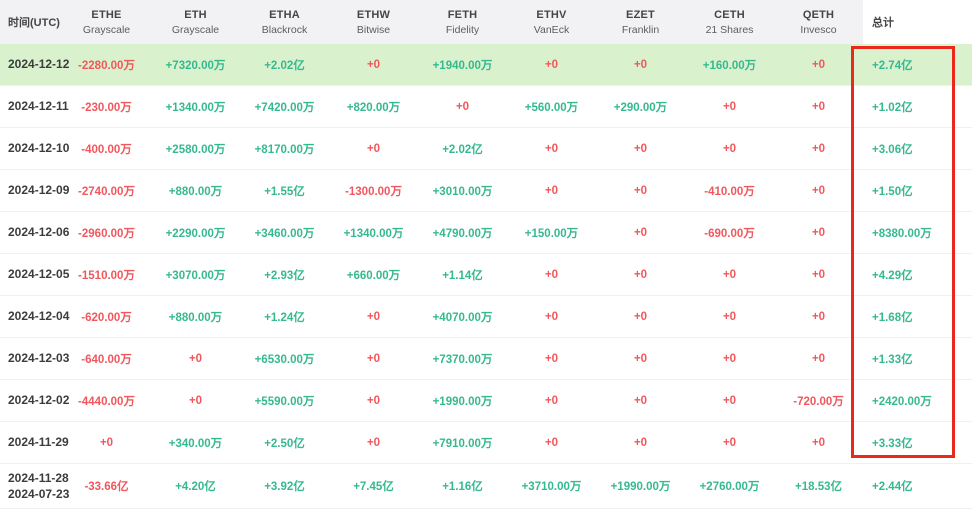 The width and height of the screenshot is (972, 509). I want to click on flow-value-cell: +6530.00万, so click(284, 359).